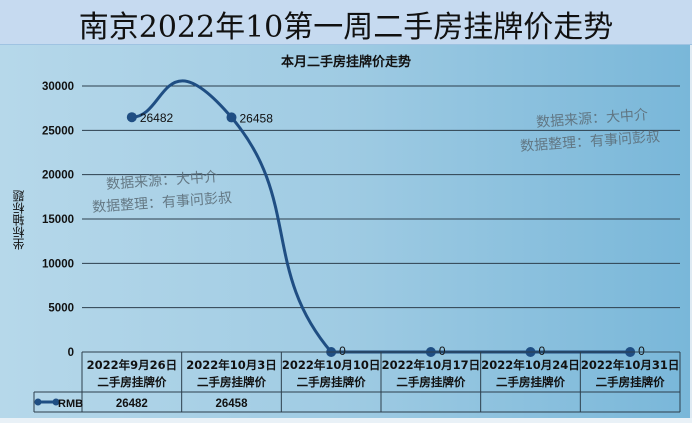 The image size is (692, 423). Describe the element at coordinates (630, 365) in the screenshot. I see `x-category-date: 2022年10月31日` at that location.